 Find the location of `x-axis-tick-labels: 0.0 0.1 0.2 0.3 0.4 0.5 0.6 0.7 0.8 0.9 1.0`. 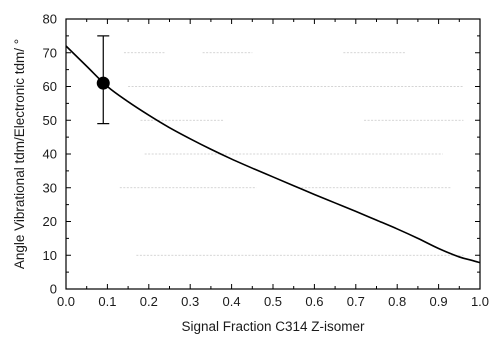

x-axis-tick-labels: 0.0 0.1 0.2 0.3 0.4 0.5 0.6 0.7 0.8 0.9 1.0 is located at coordinates (273, 301).